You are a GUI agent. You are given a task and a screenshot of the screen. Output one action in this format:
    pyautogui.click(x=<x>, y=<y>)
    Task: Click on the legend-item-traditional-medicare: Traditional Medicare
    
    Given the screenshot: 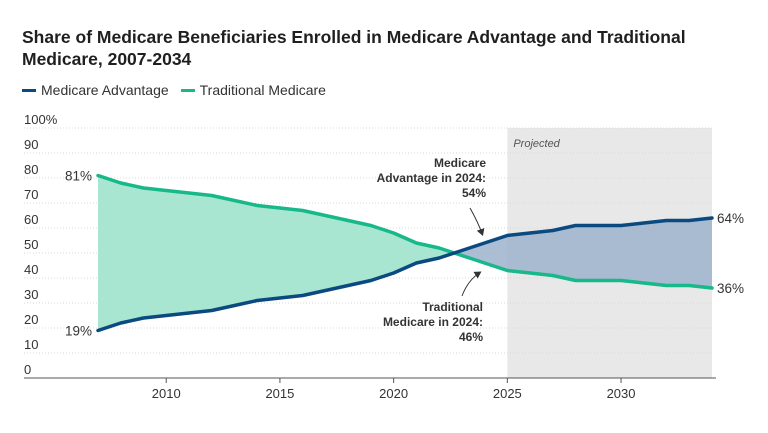 What is the action you would take?
    pyautogui.click(x=253, y=90)
    